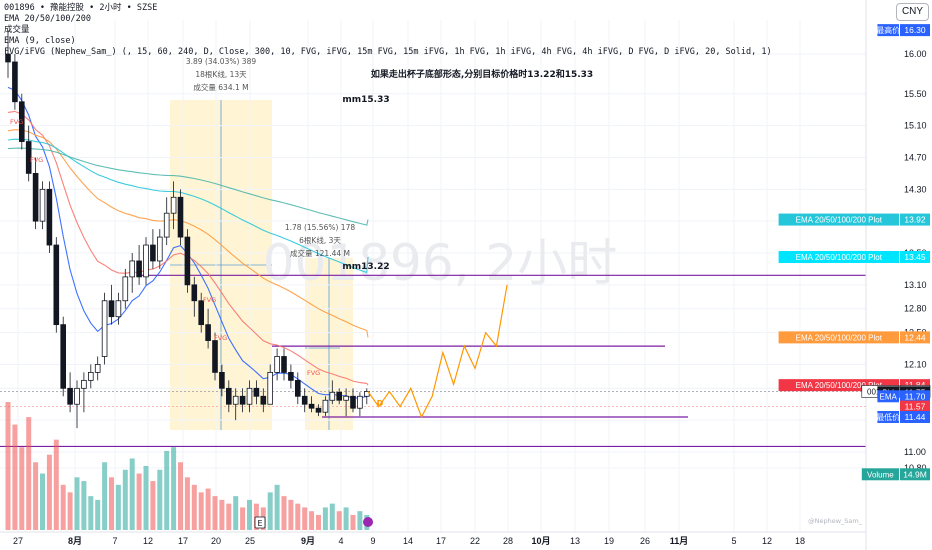 Image resolution: width=932 pixels, height=550 pixels. What do you see at coordinates (915, 285) in the screenshot?
I see `y-tick-label: 13.10` at bounding box center [915, 285].